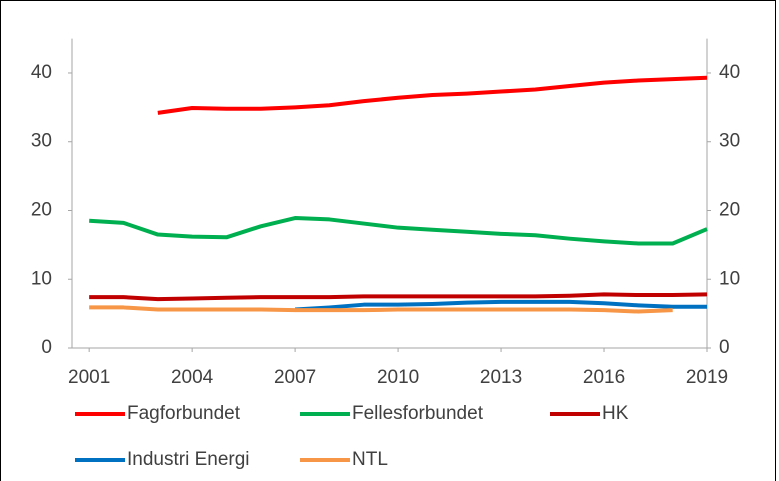  What do you see at coordinates (729, 141) in the screenshot?
I see `y2-tick-label: 30` at bounding box center [729, 141].